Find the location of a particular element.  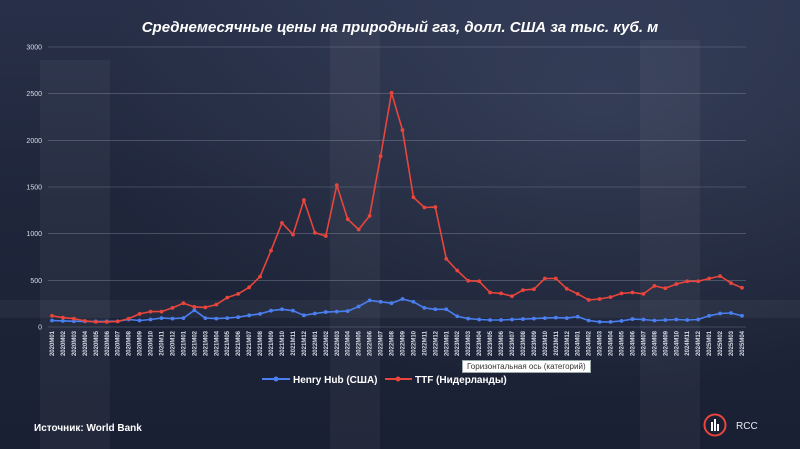

x-tick-label: 2023M06 is located at coordinates (502, 343).